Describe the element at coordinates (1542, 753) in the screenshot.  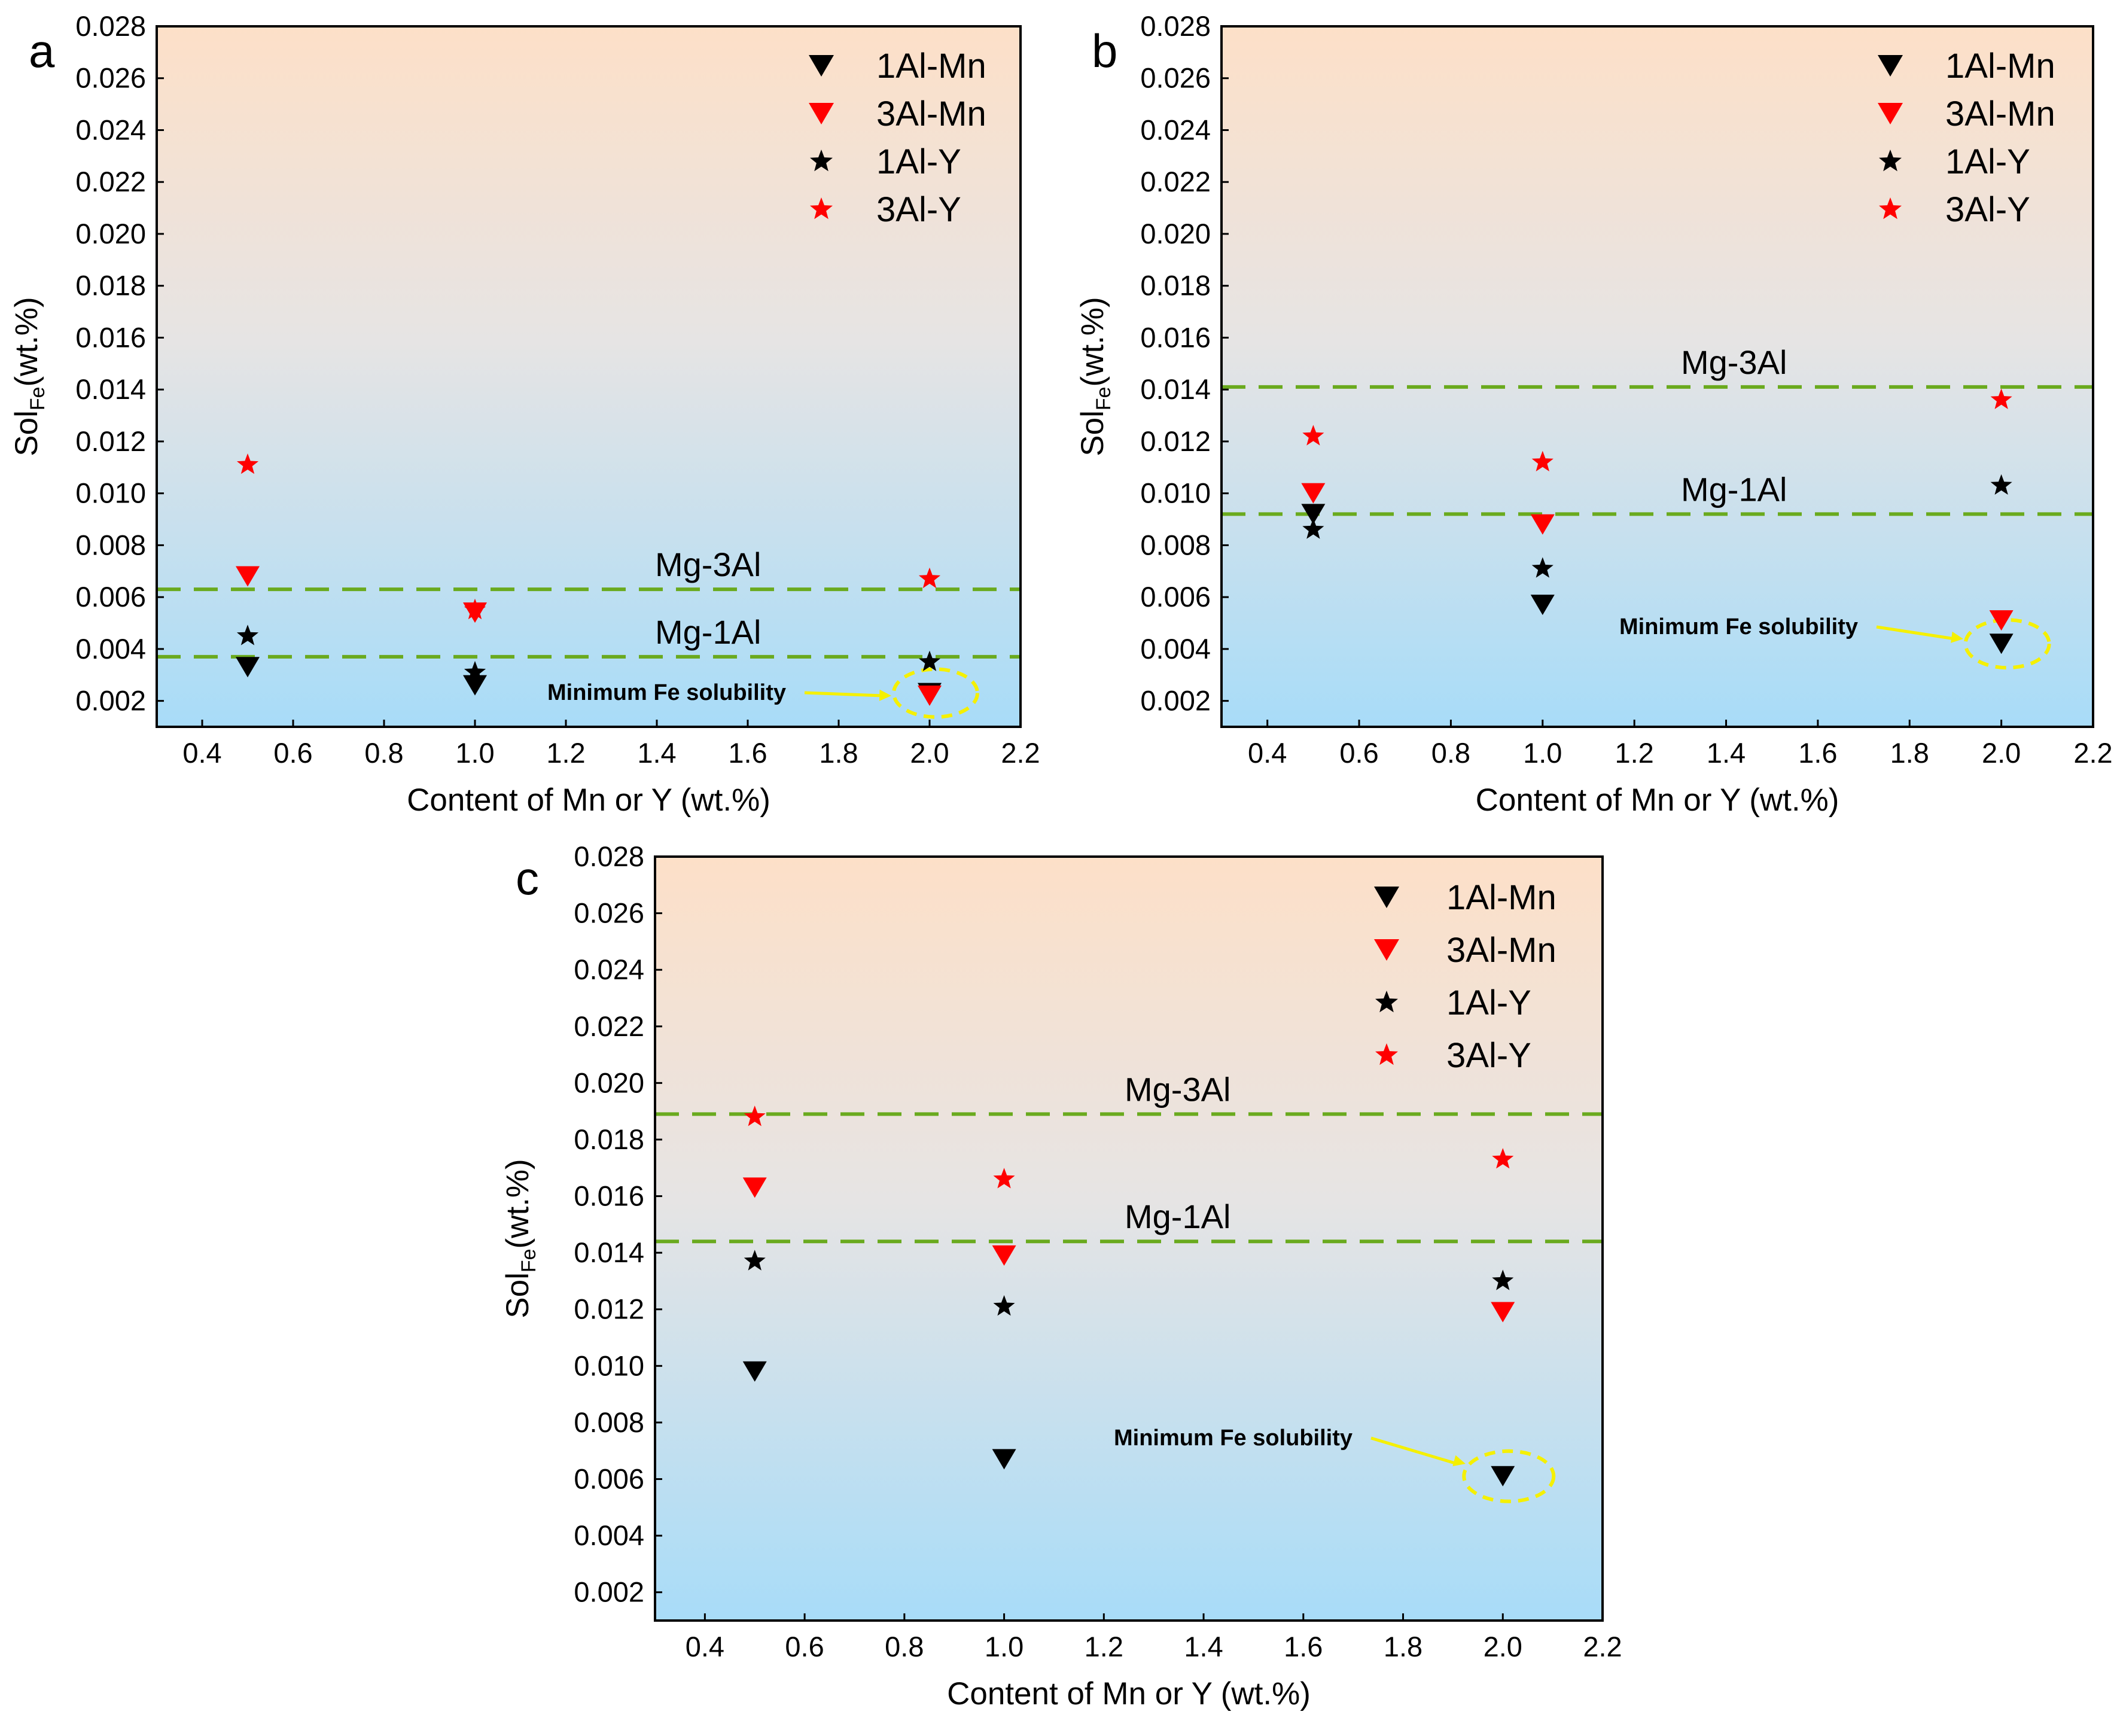
I see `x-tick-label: 1.0` at that location.